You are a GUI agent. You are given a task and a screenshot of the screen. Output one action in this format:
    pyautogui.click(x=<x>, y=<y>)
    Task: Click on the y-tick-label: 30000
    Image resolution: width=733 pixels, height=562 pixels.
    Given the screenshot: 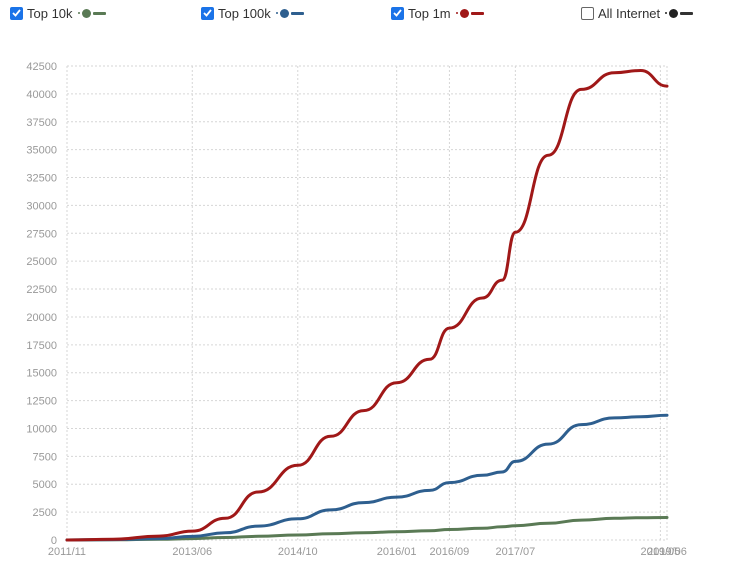 What is the action you would take?
    pyautogui.click(x=41, y=206)
    